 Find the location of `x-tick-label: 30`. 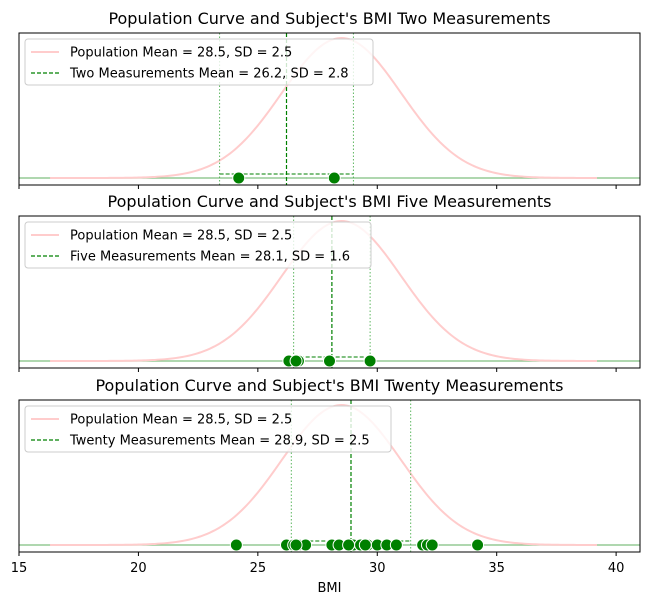

x-tick-label: 30 is located at coordinates (377, 568).